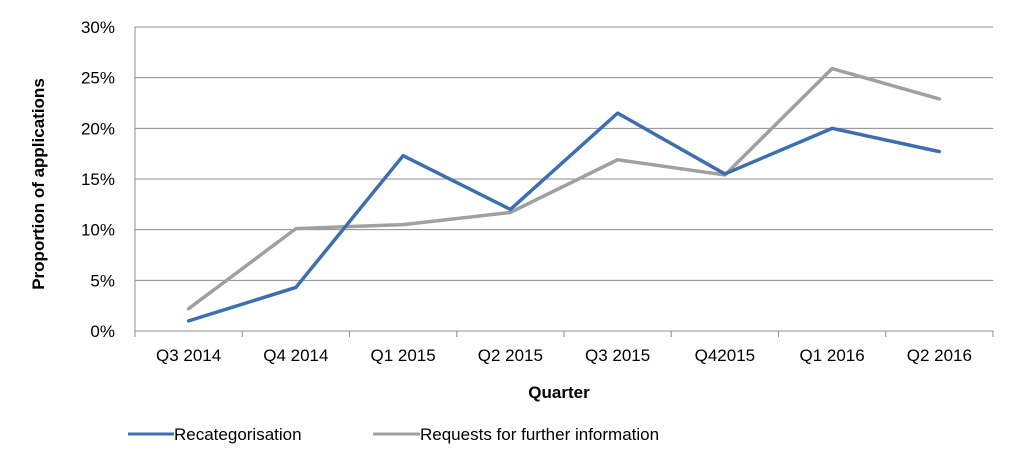 The height and width of the screenshot is (464, 1023). I want to click on y-tick-label: 0%, so click(102, 331).